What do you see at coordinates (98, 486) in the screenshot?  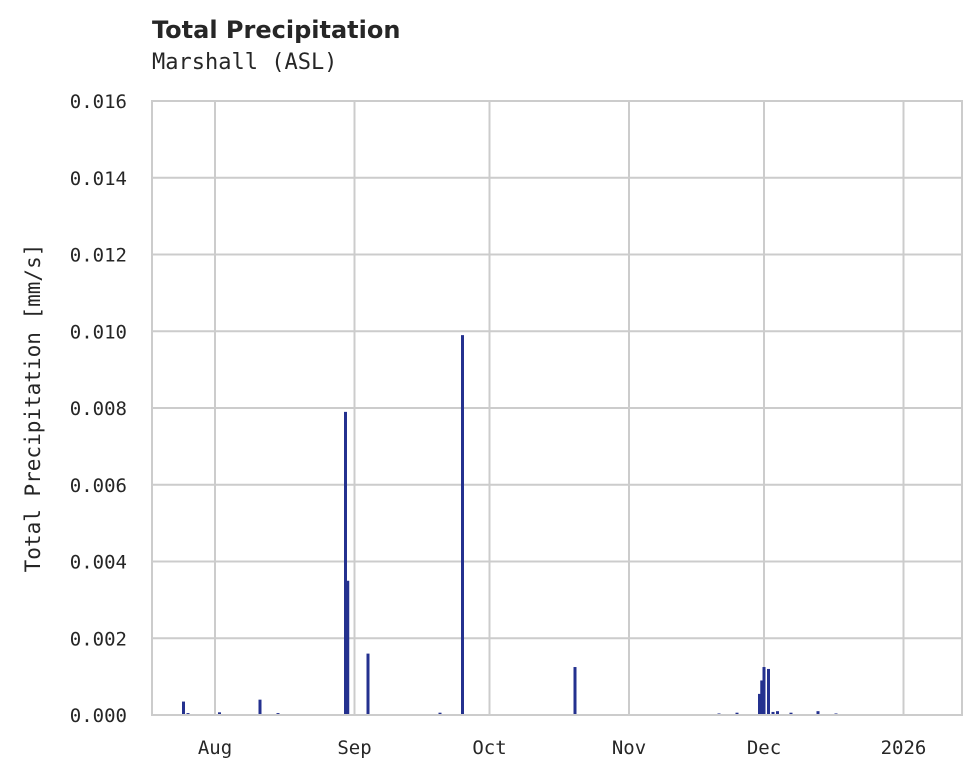 I see `y-tick-label: 0.006` at bounding box center [98, 486].